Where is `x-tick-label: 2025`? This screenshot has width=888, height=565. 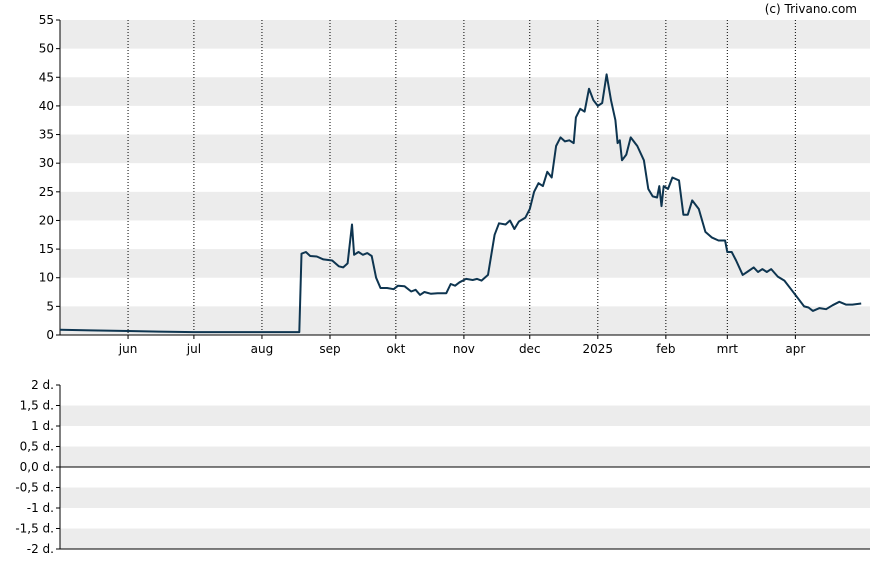 x-tick-label: 2025 is located at coordinates (598, 349).